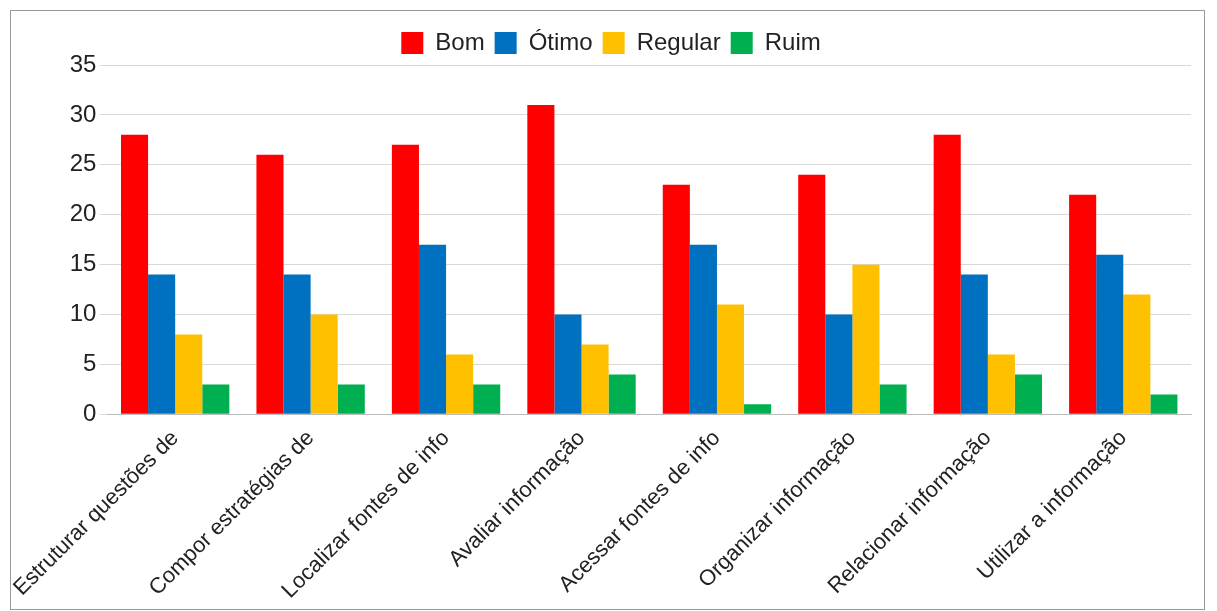  Describe the element at coordinates (83, 263) in the screenshot. I see `y-tick-label: 15` at that location.